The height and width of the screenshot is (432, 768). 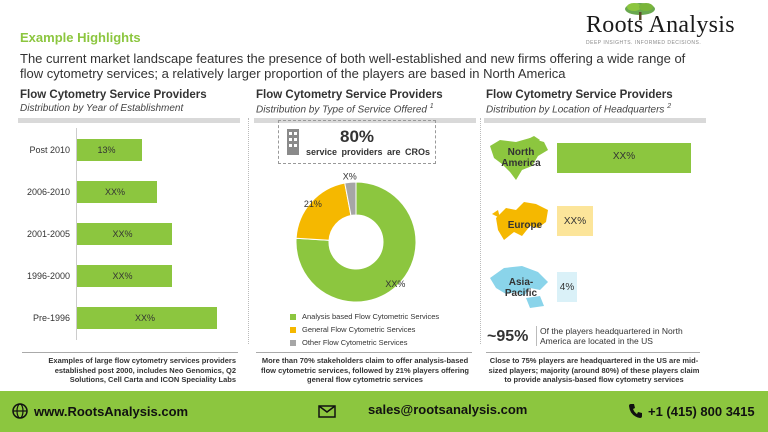 I want to click on phone-link: +1 (415) 800 3415, so click(x=701, y=411).